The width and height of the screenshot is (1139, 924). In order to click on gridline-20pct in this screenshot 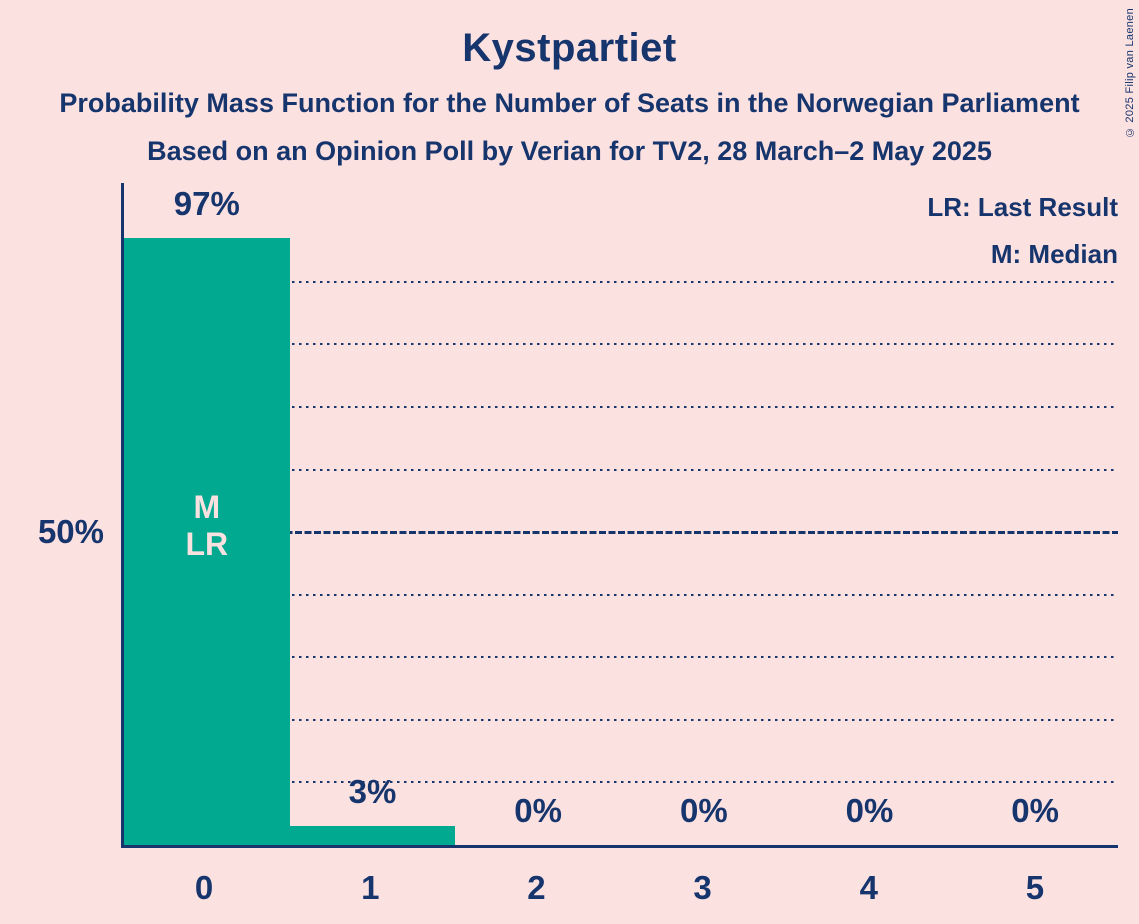, I will do `click(621, 719)`.